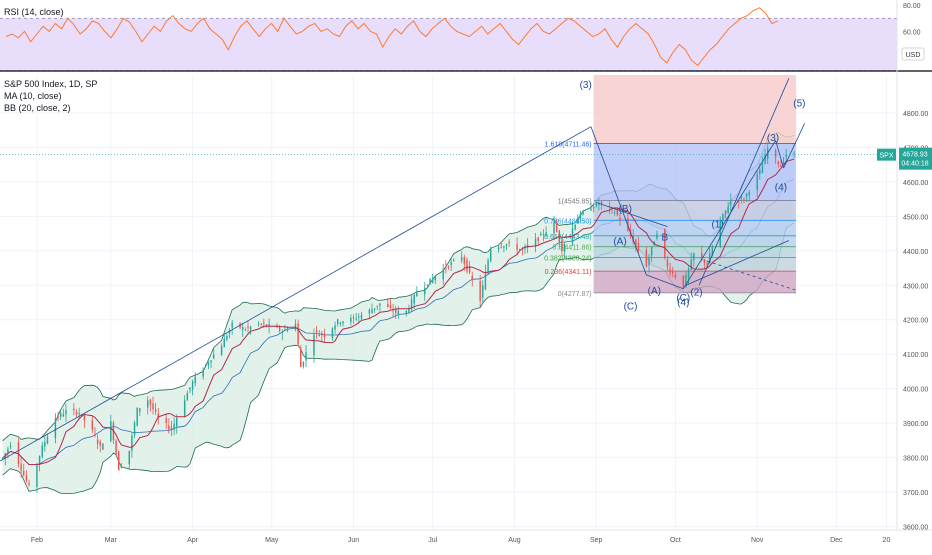  What do you see at coordinates (915, 321) in the screenshot?
I see `price-tick-label: 4200.00` at bounding box center [915, 321].